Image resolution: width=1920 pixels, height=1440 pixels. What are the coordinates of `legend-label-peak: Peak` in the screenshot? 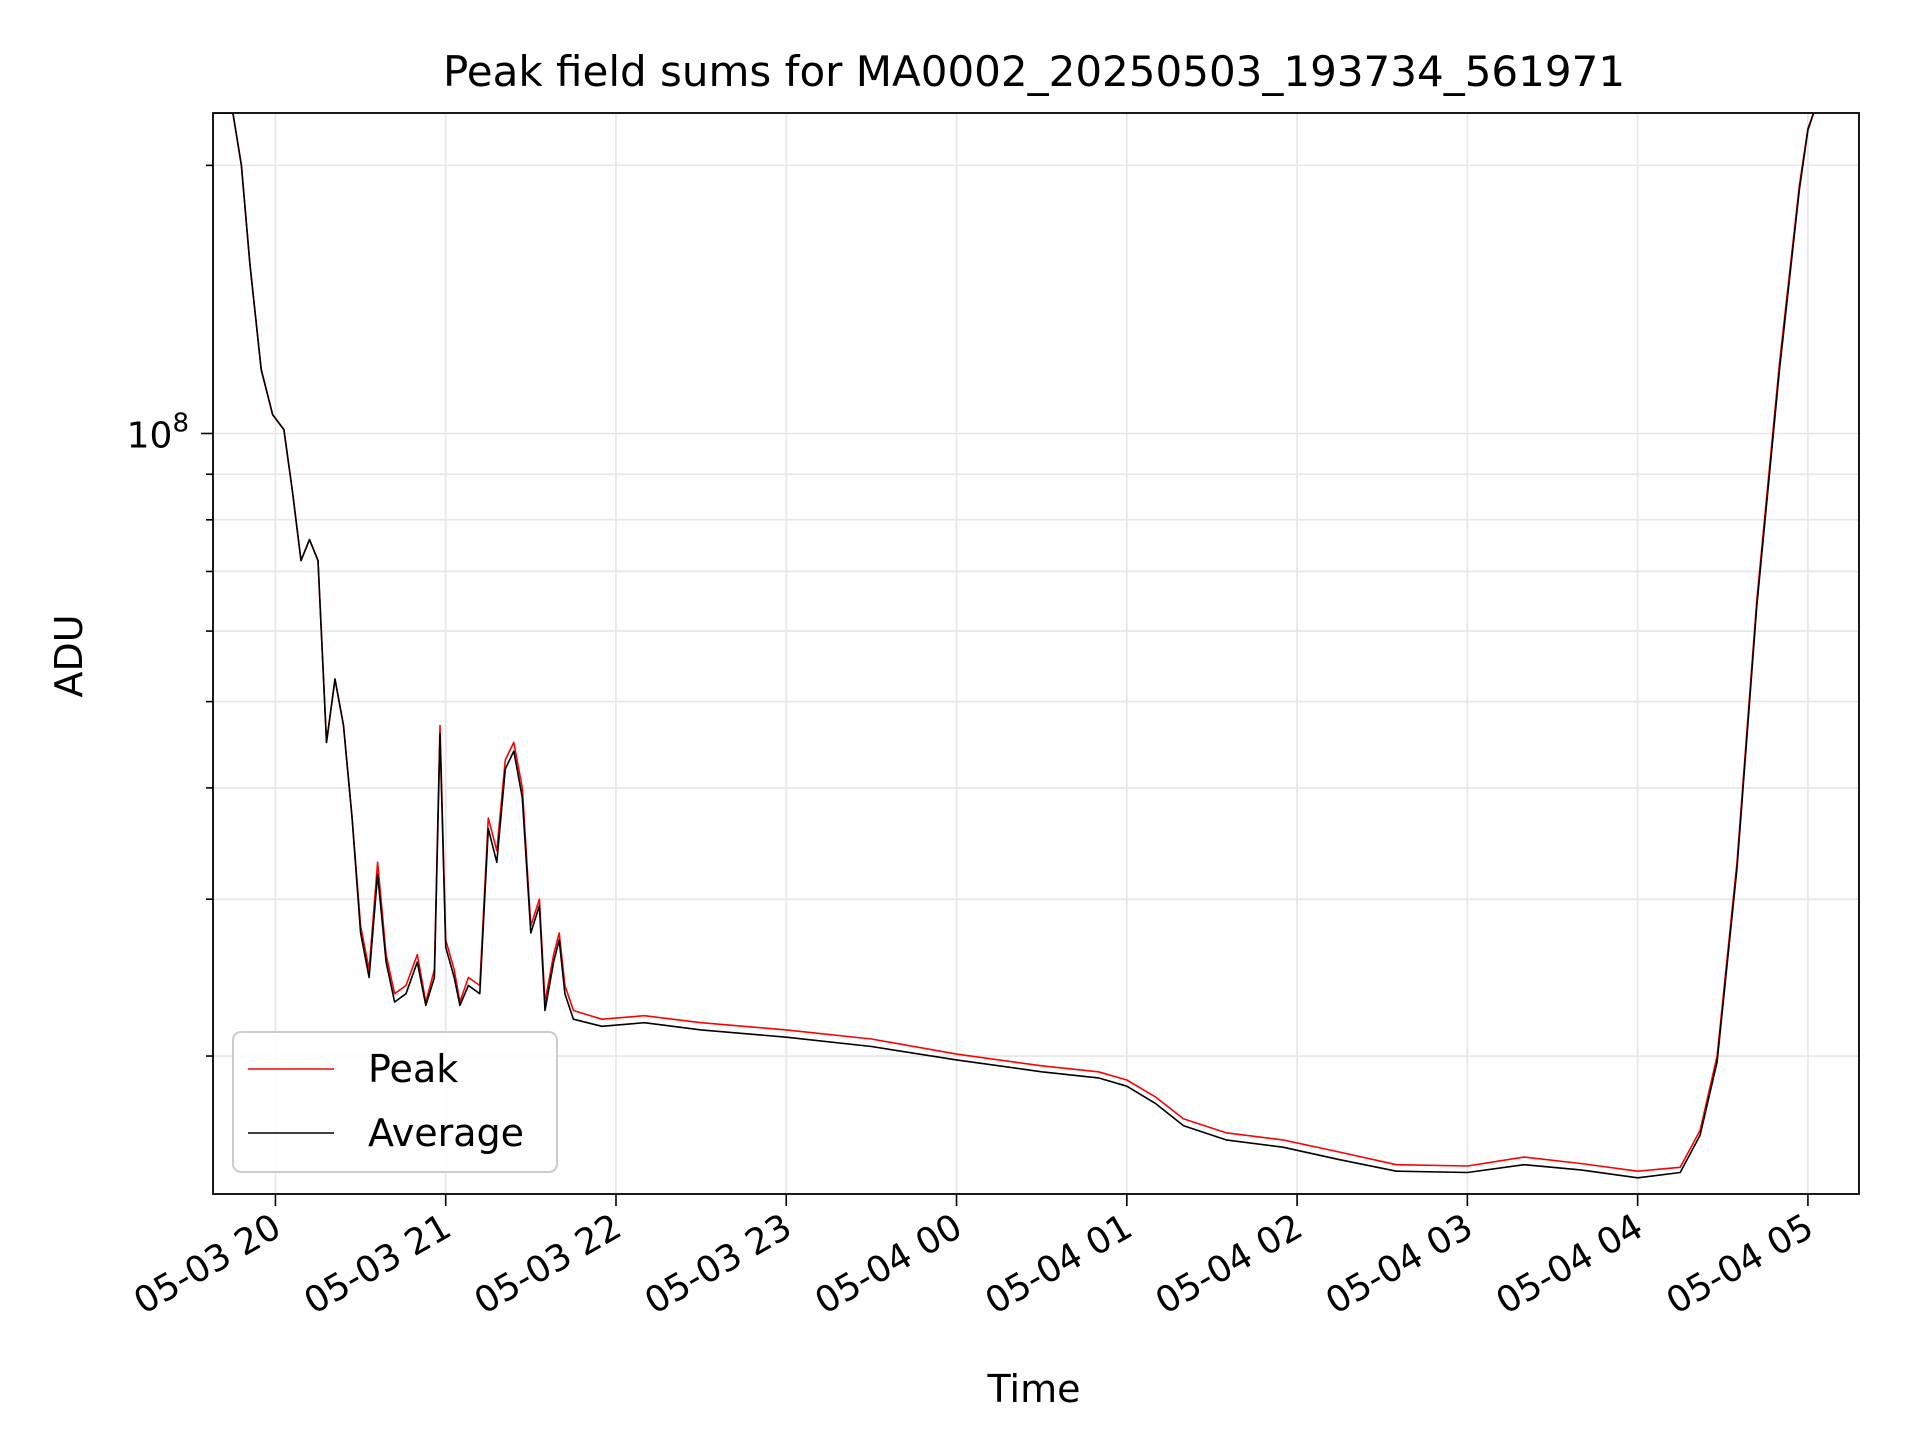 It's located at (413, 1069).